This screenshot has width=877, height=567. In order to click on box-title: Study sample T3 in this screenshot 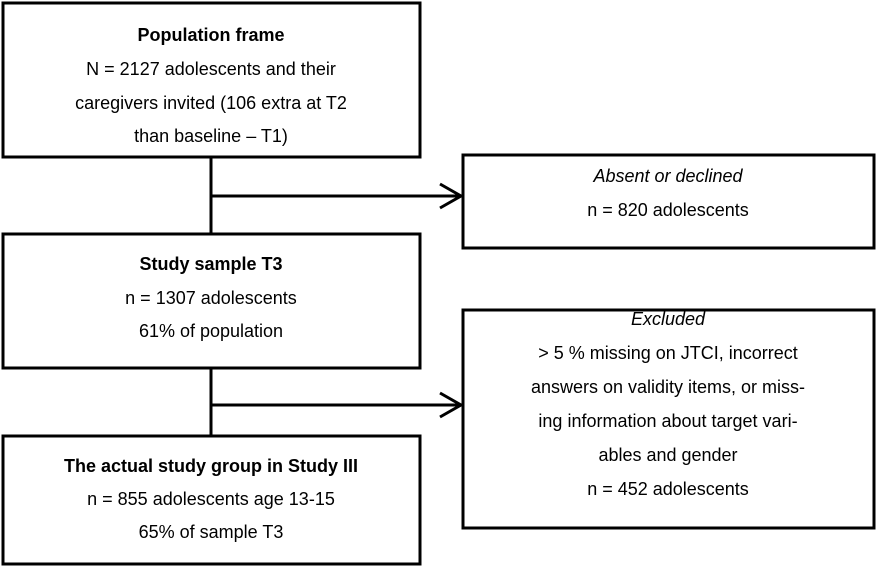, I will do `click(210, 264)`.